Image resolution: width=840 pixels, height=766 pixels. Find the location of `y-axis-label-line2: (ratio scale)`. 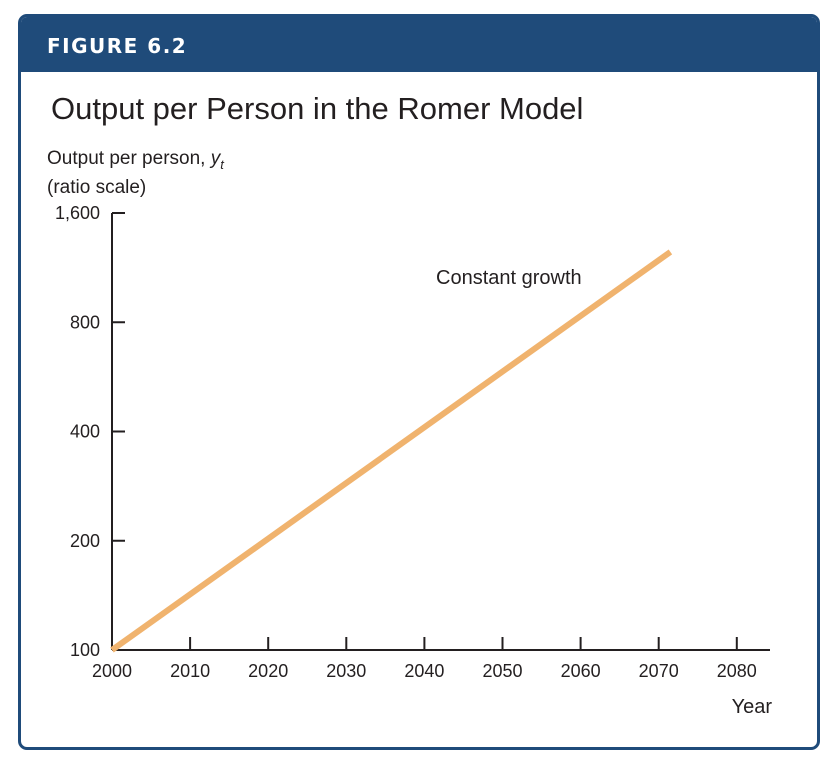

y-axis-label-line2: (ratio scale) is located at coordinates (96, 187).